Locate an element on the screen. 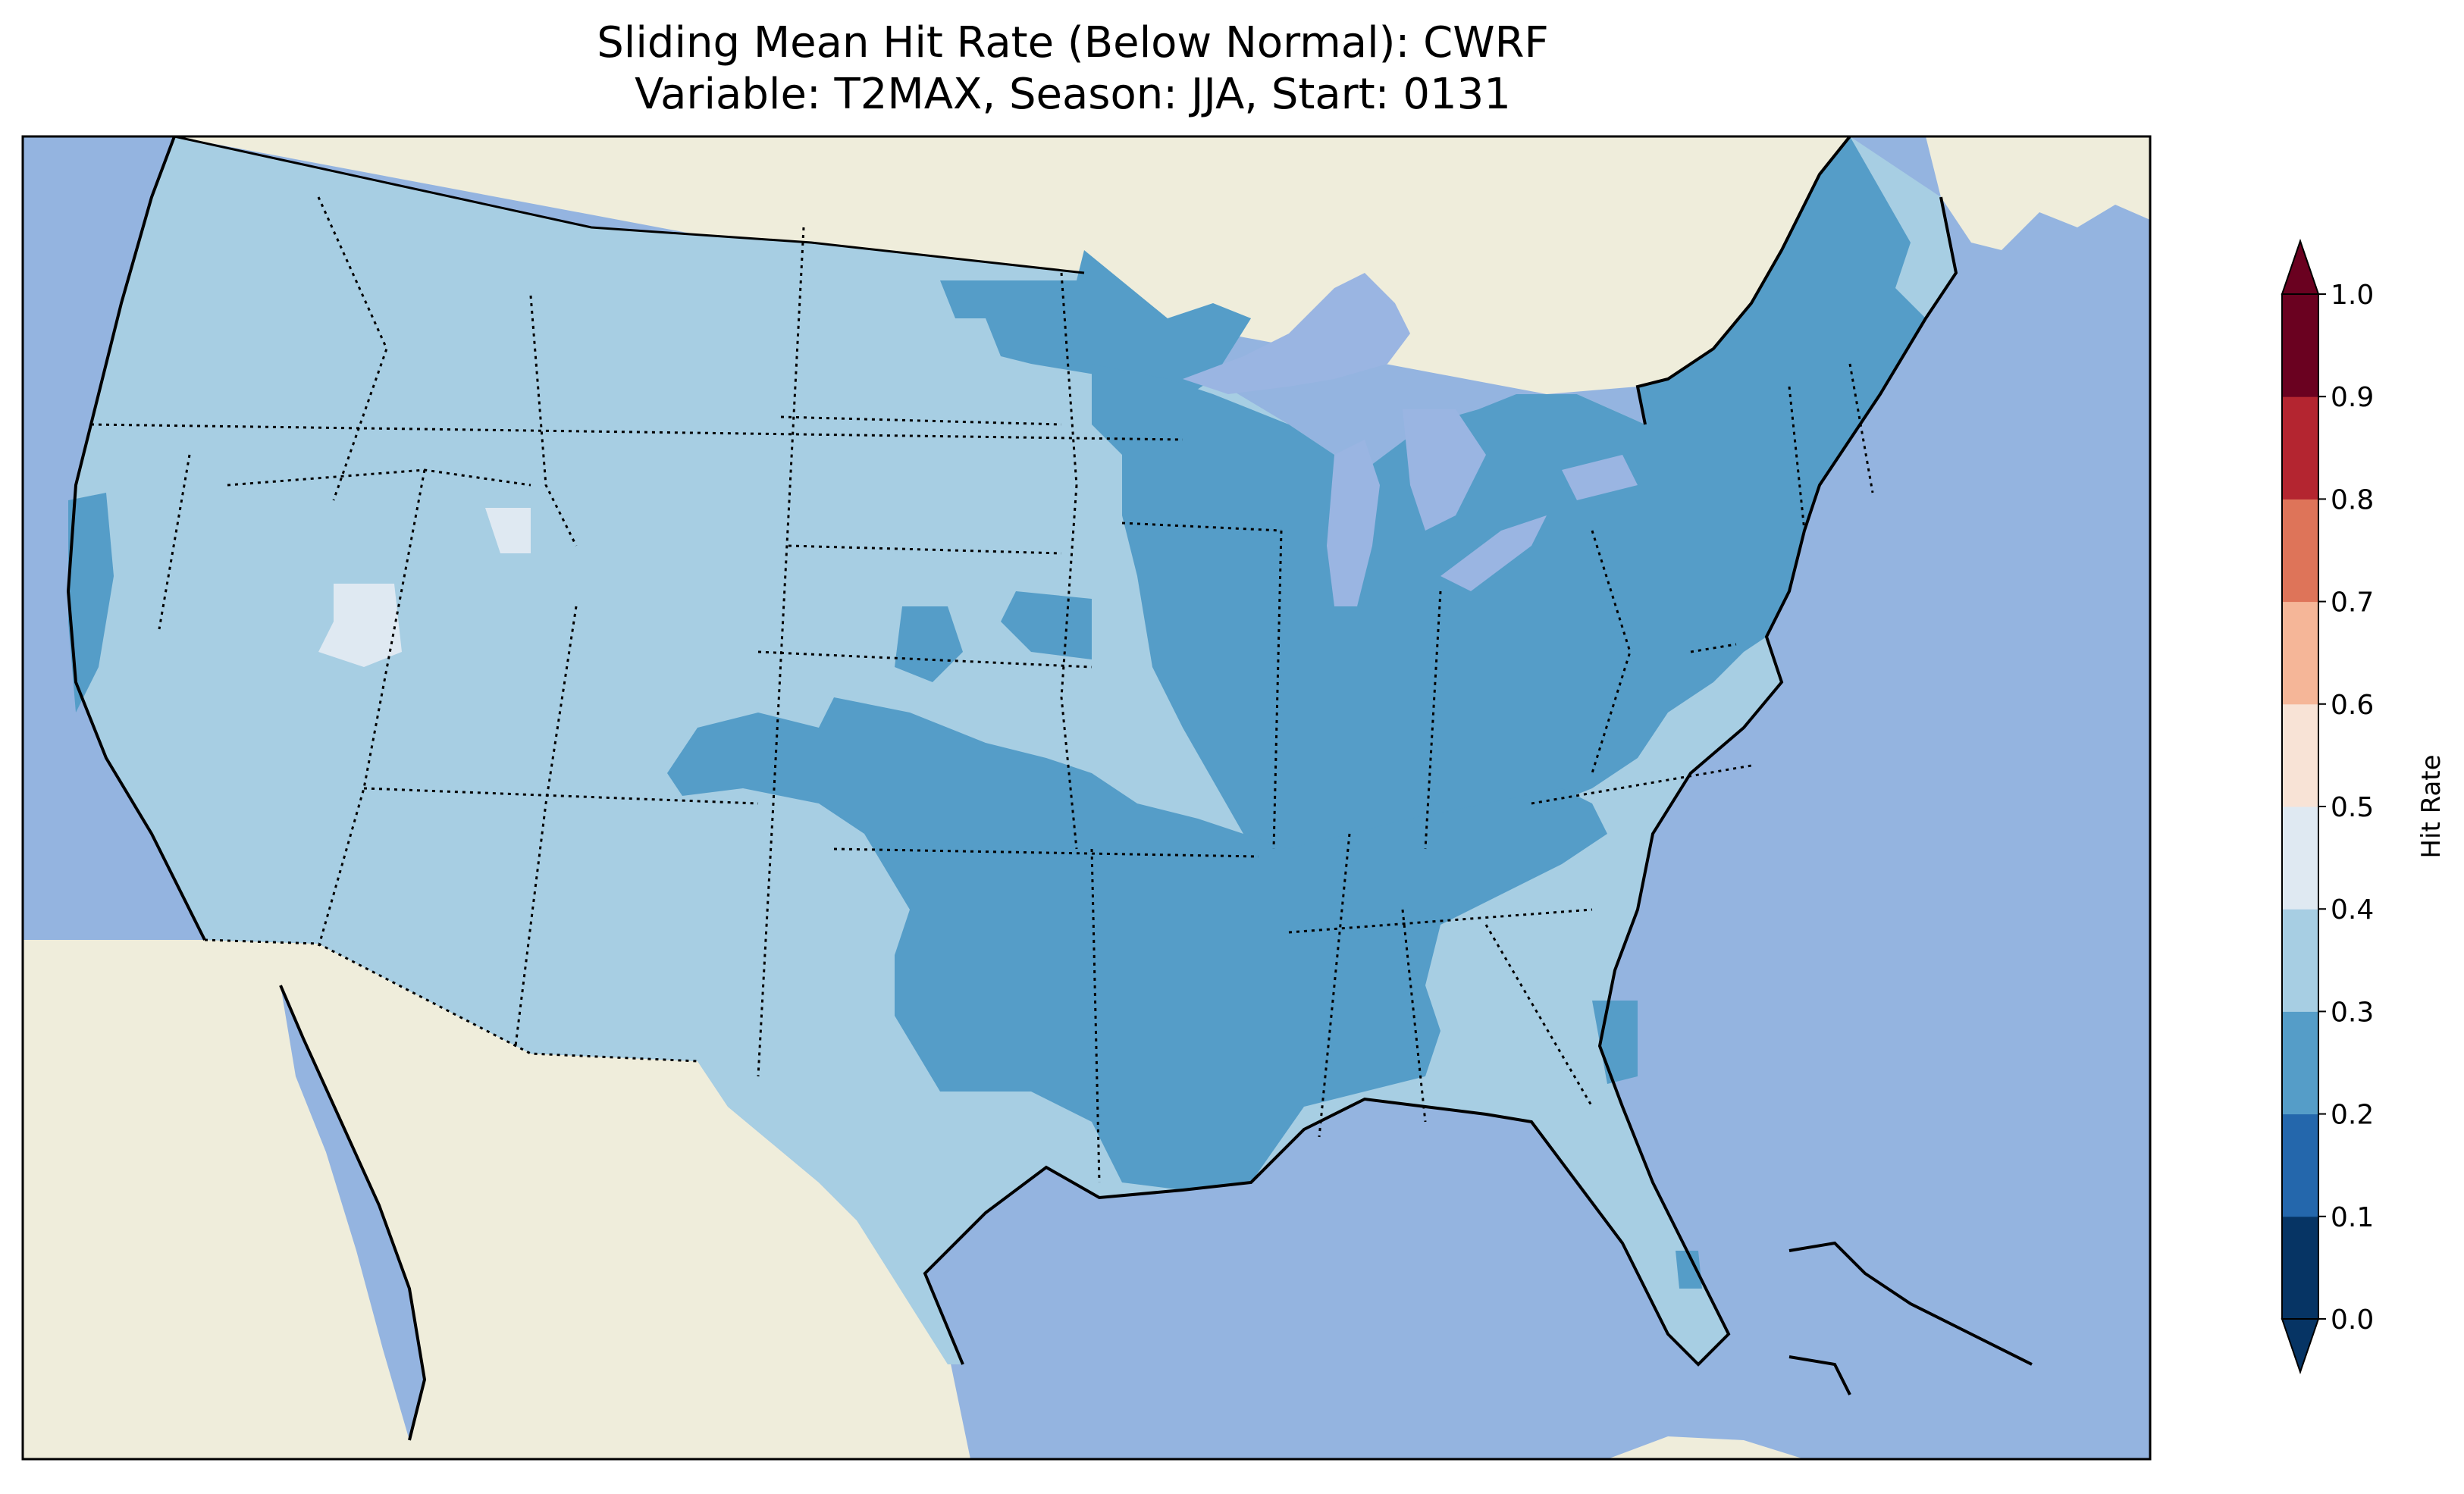 Image resolution: width=2464 pixels, height=1494 pixels. colorbar-tick-label: 0.4 is located at coordinates (2352, 910).